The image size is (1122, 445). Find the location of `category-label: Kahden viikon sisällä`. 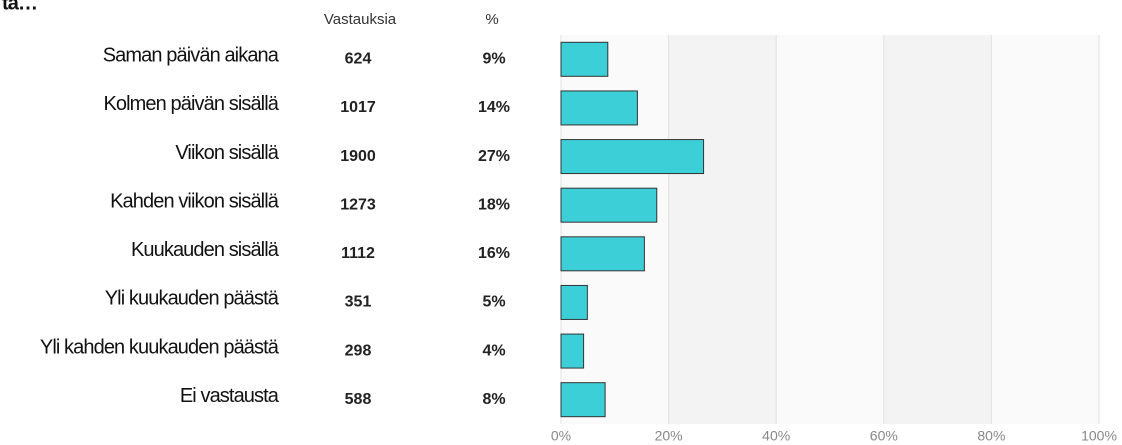

category-label: Kahden viikon sisällä is located at coordinates (195, 201).